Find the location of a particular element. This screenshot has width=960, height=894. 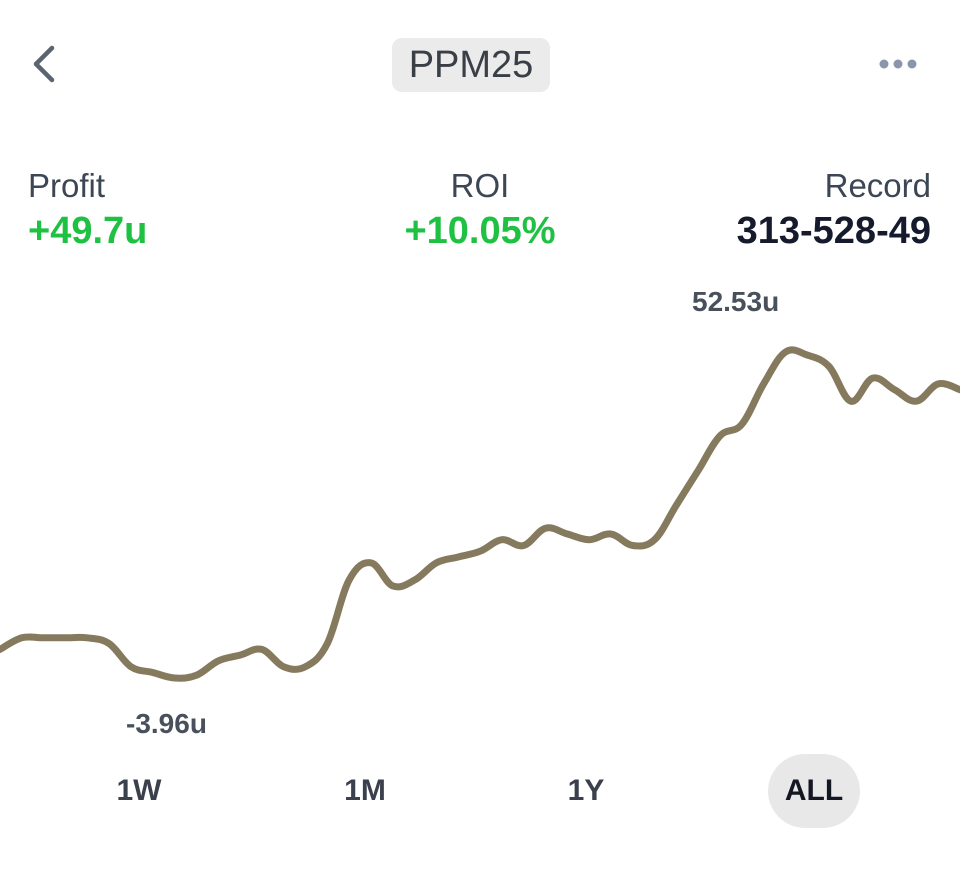

record-value: 313-528-49 is located at coordinates (833, 231).